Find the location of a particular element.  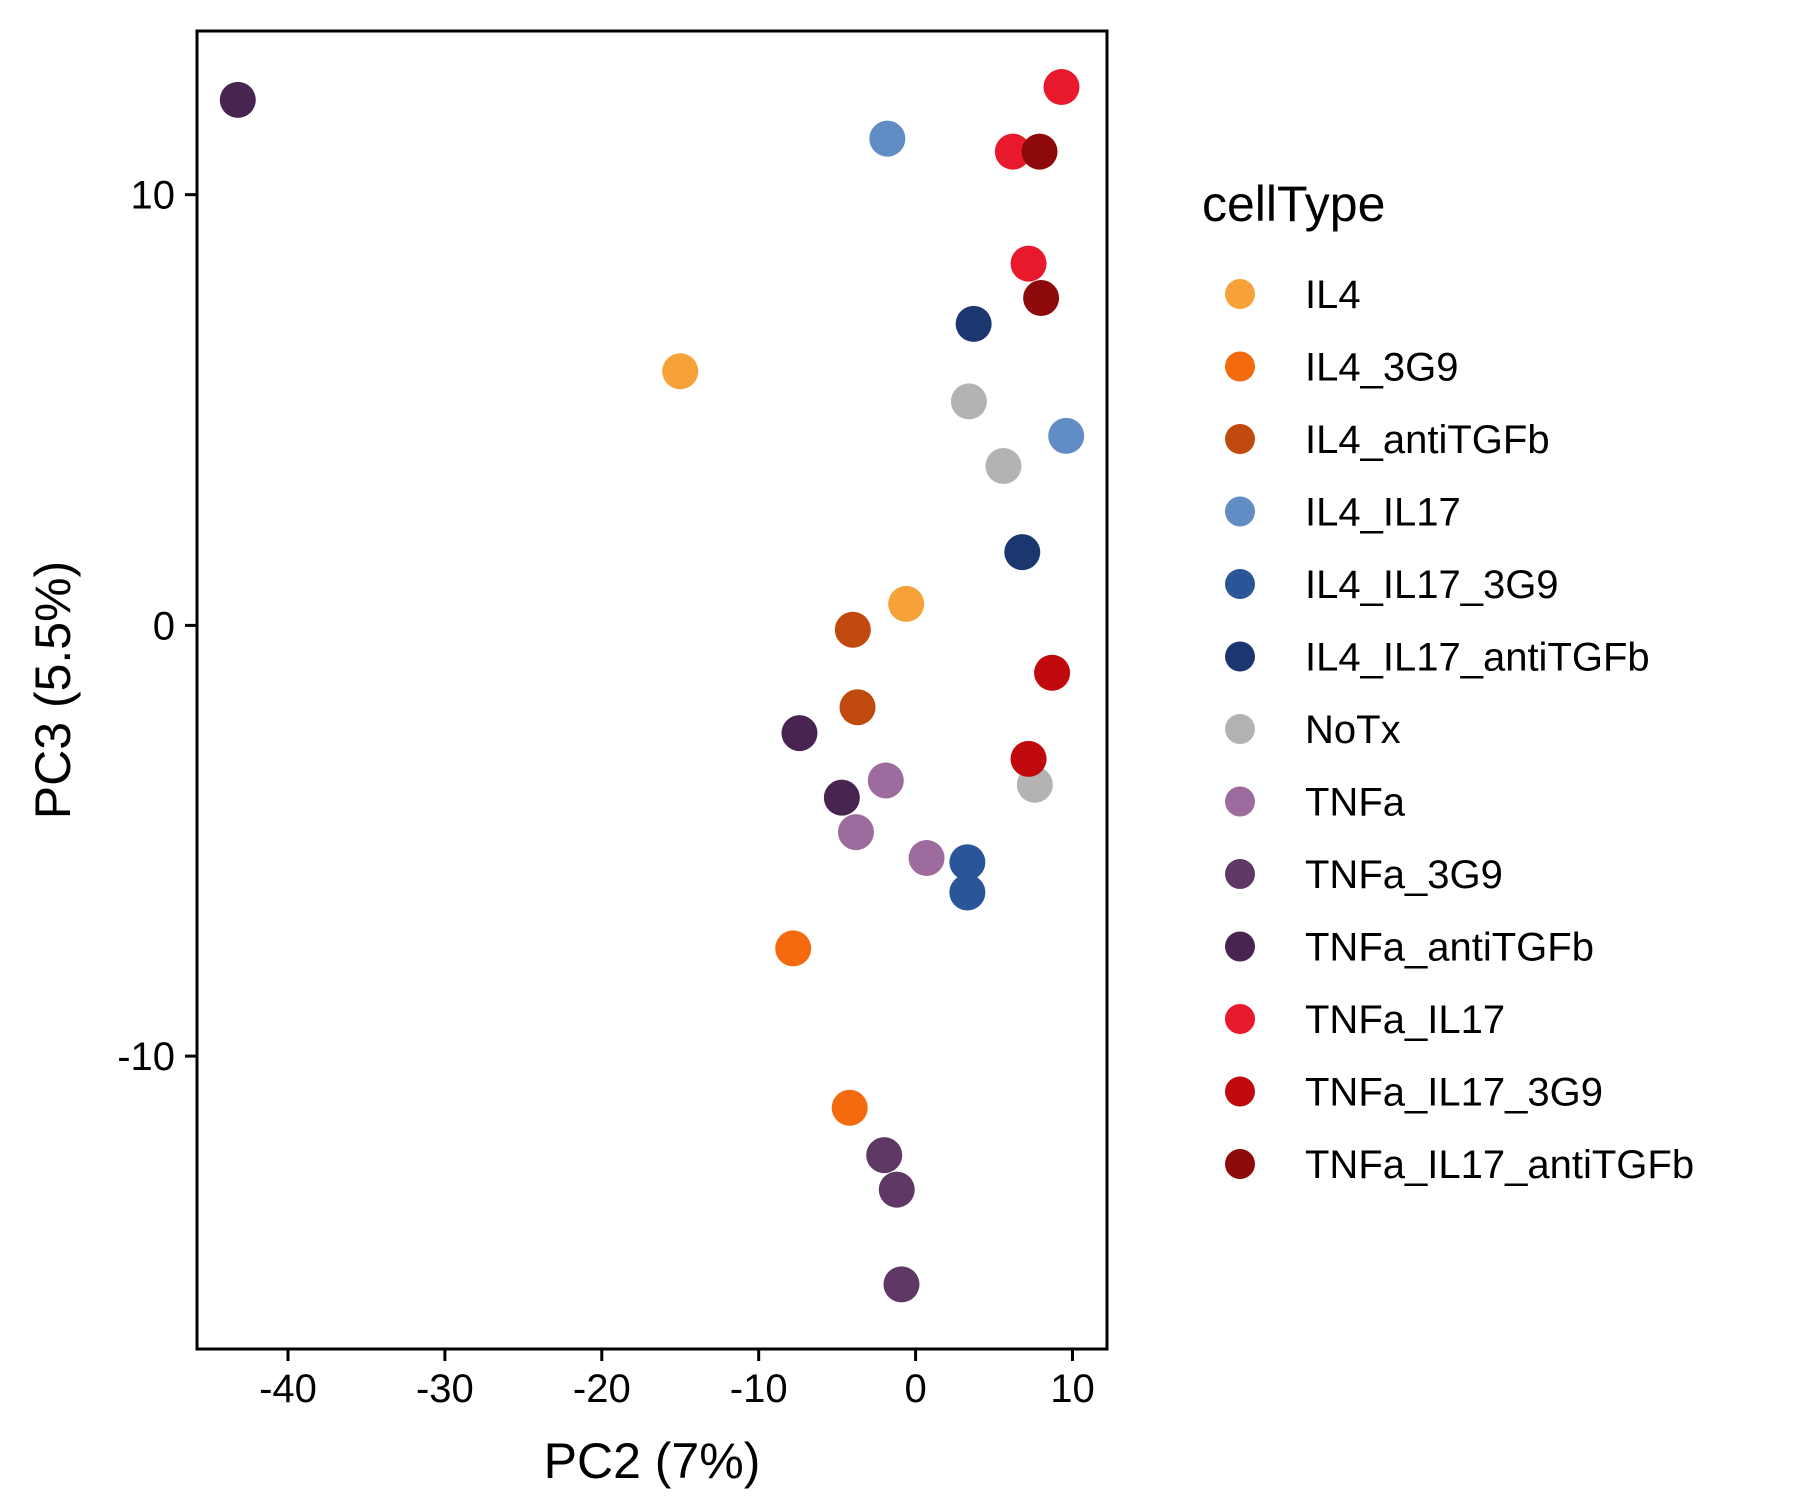

legend-key-notx is located at coordinates (1240, 729).